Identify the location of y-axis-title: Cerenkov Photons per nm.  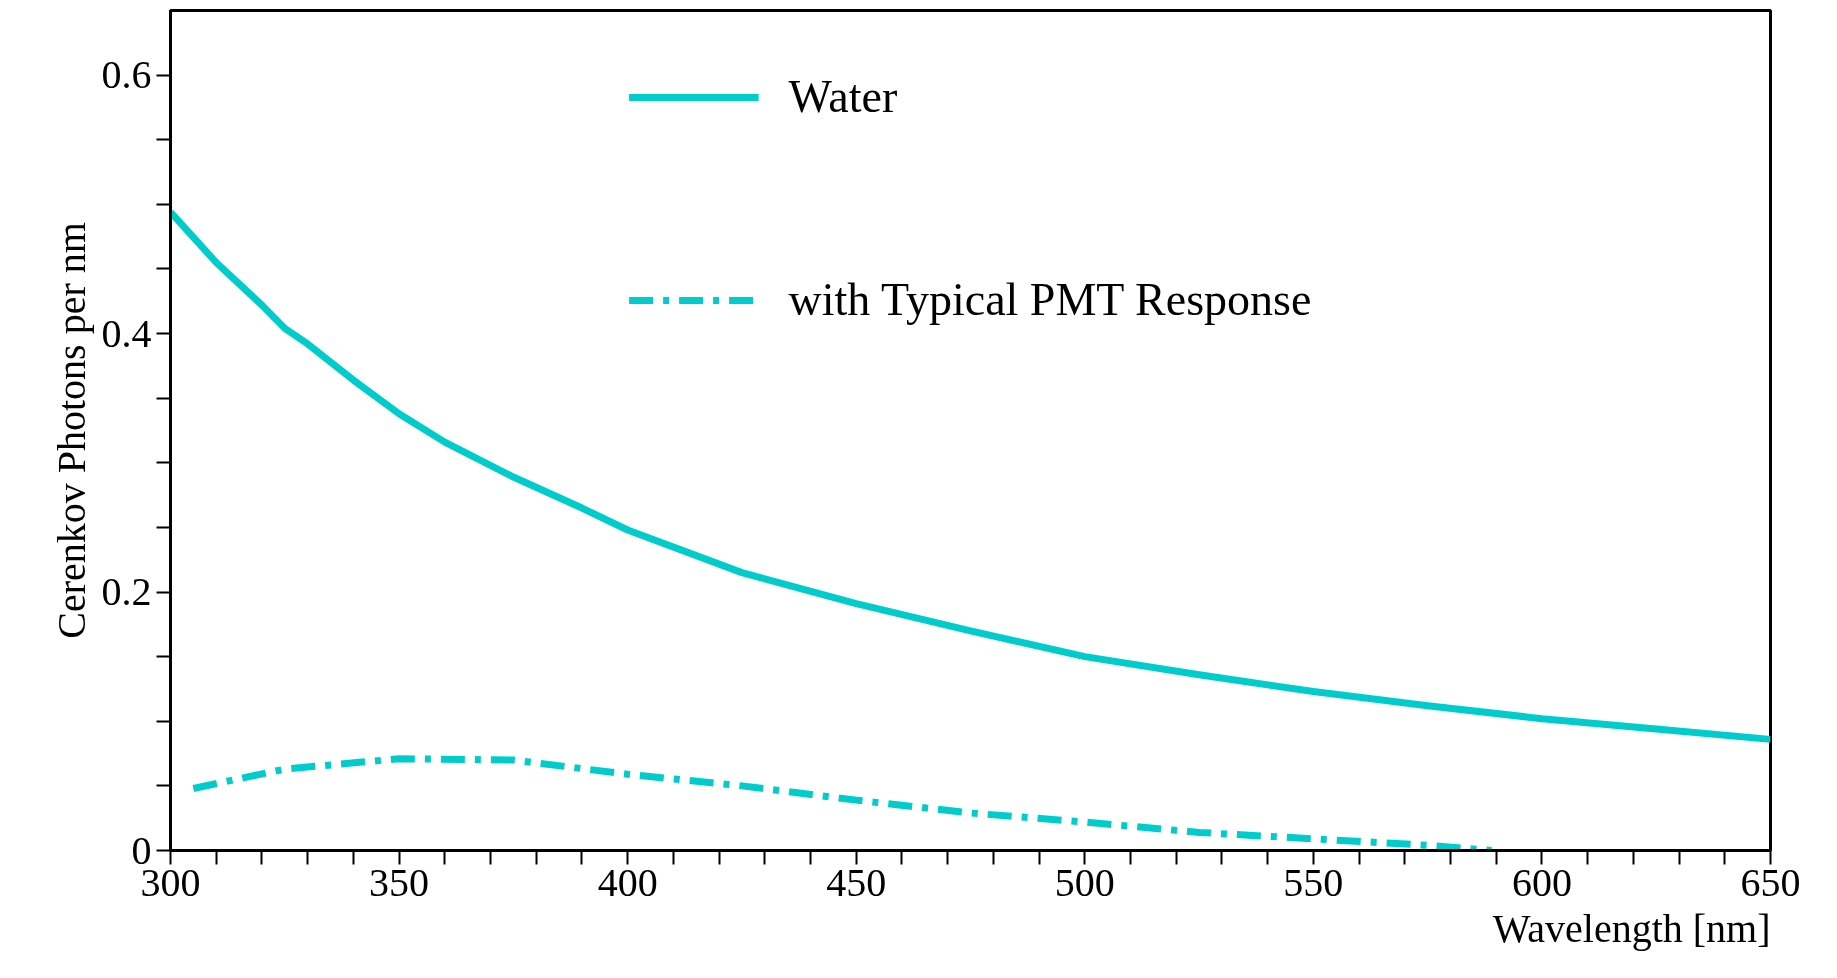
(71, 430).